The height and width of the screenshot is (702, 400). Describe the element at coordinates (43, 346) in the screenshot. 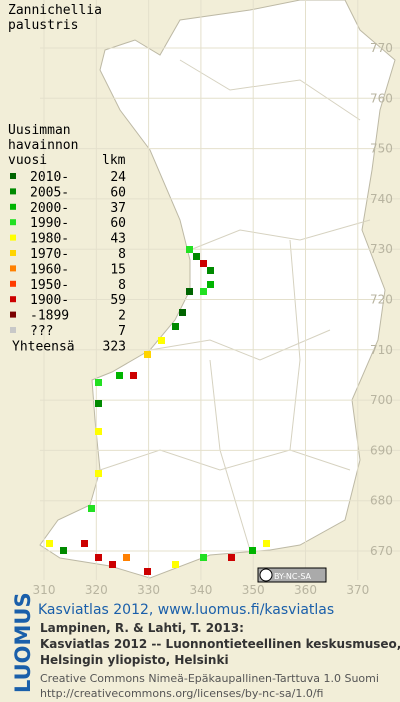

I see `legend-total-label: Yhteensä` at that location.